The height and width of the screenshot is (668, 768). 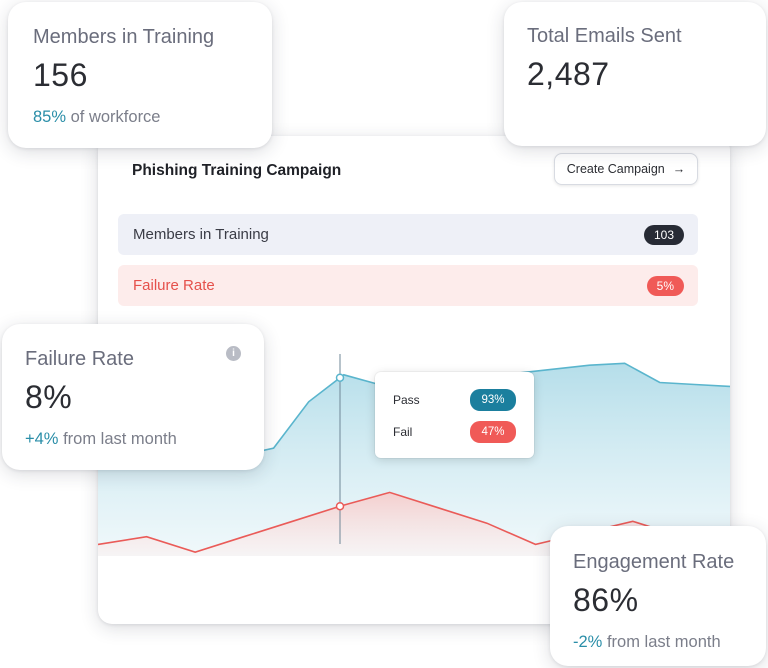 I want to click on engagement-rate-card: Engagement Rate 86% -2% from last month, so click(x=658, y=596).